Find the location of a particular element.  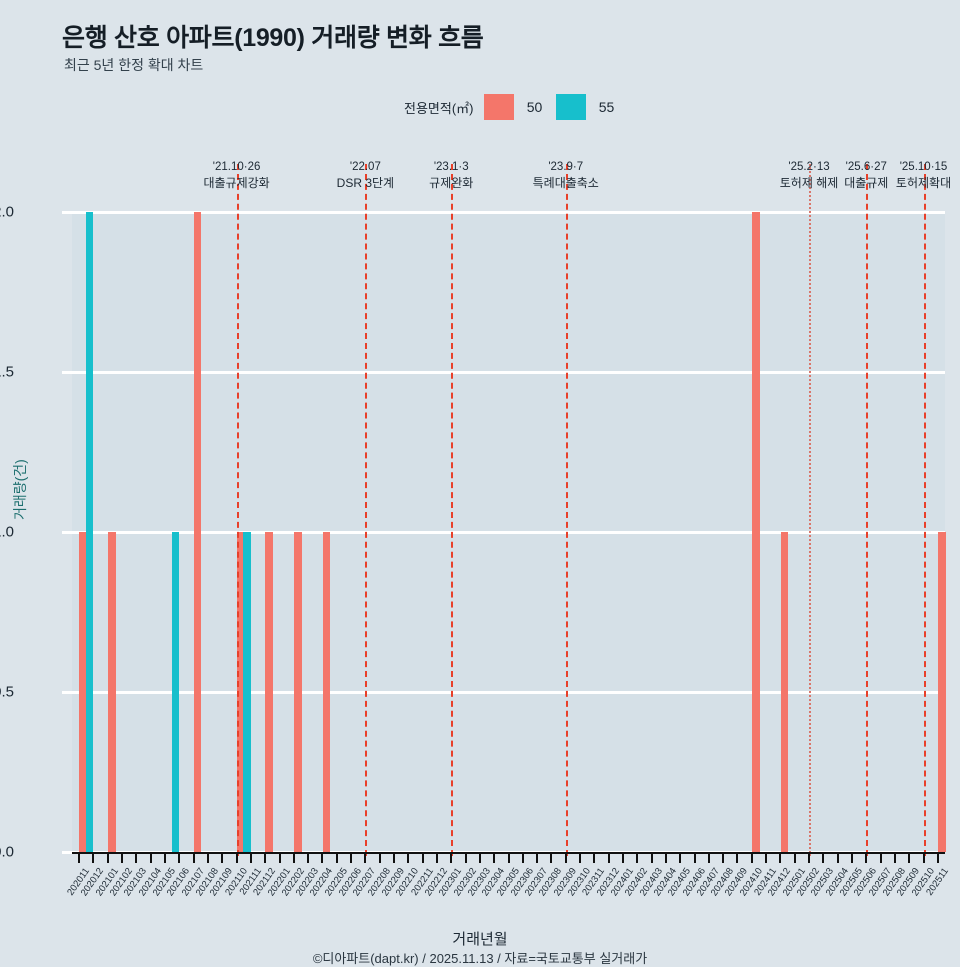

y-axis-tick-label: 0.0 is located at coordinates (7, 852).